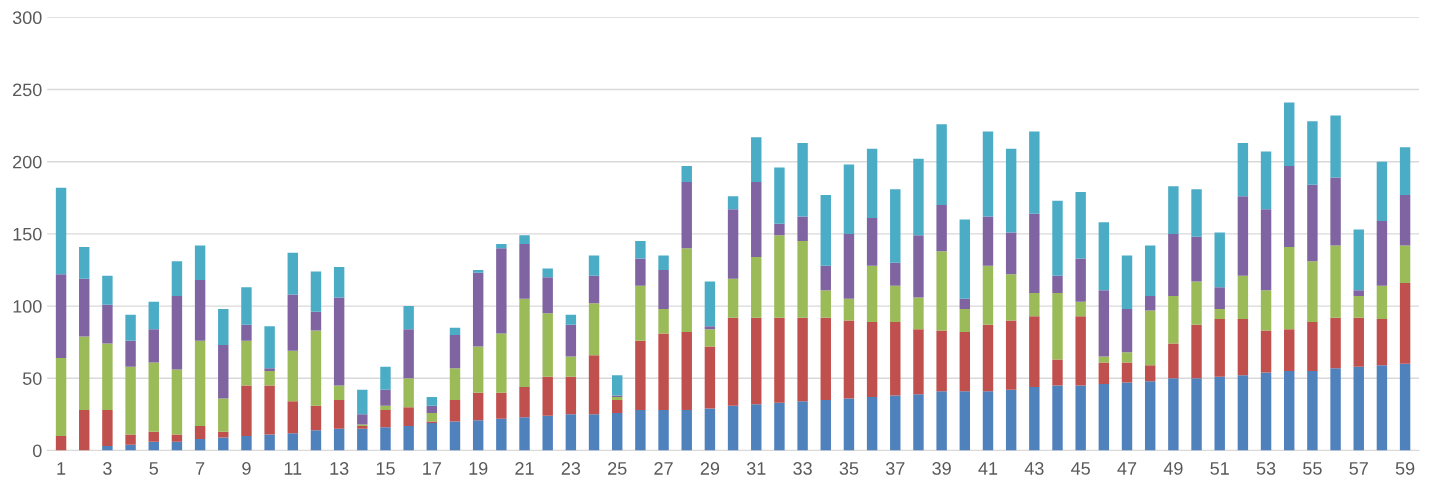 The image size is (1429, 495). What do you see at coordinates (27, 18) in the screenshot?
I see `y-tick-label: 300` at bounding box center [27, 18].